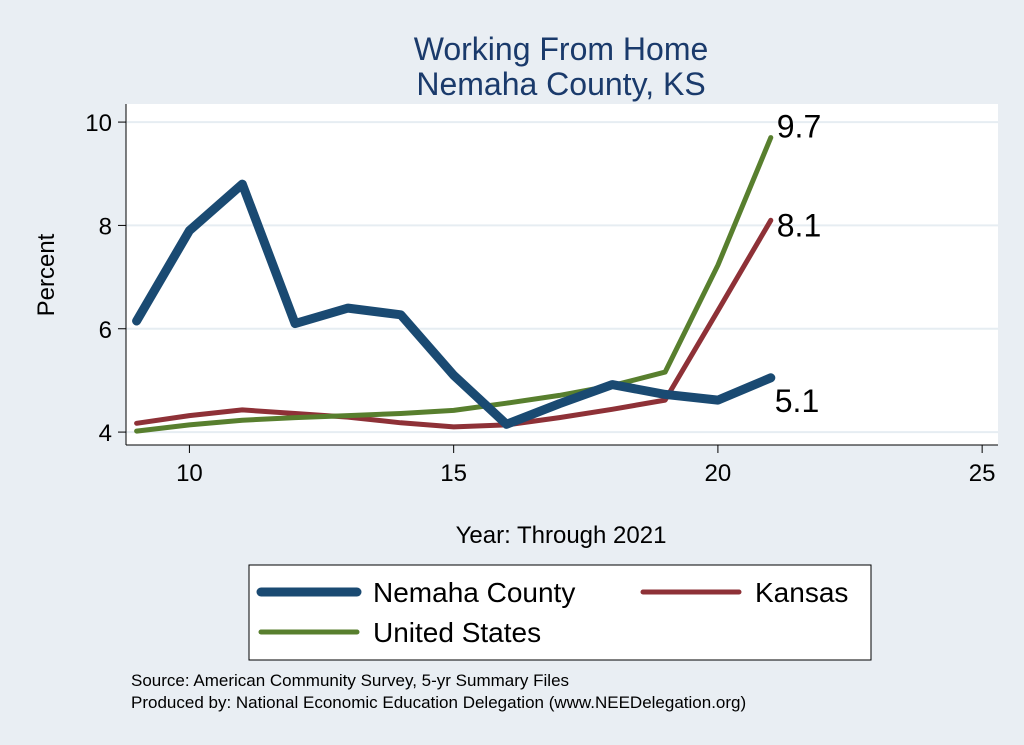 The height and width of the screenshot is (745, 1024). Describe the element at coordinates (105, 226) in the screenshot. I see `y-tick-label-8: 8` at that location.